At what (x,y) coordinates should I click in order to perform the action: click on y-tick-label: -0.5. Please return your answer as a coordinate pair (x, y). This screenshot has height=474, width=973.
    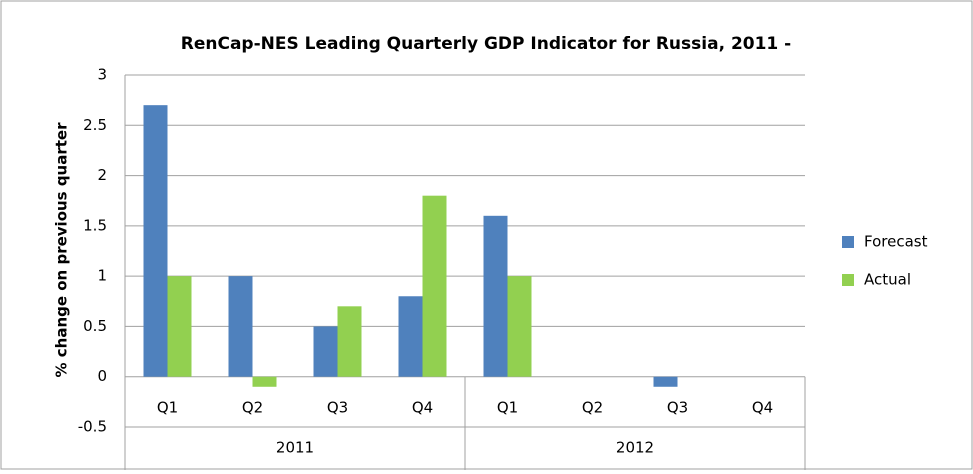
    Looking at the image, I should click on (92, 427).